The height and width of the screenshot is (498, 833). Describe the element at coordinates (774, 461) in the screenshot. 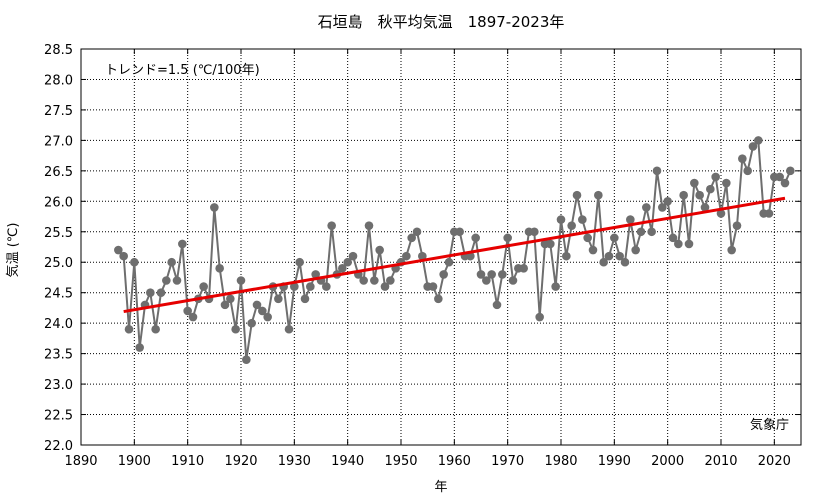

I see `x-tick-label: 2020` at that location.